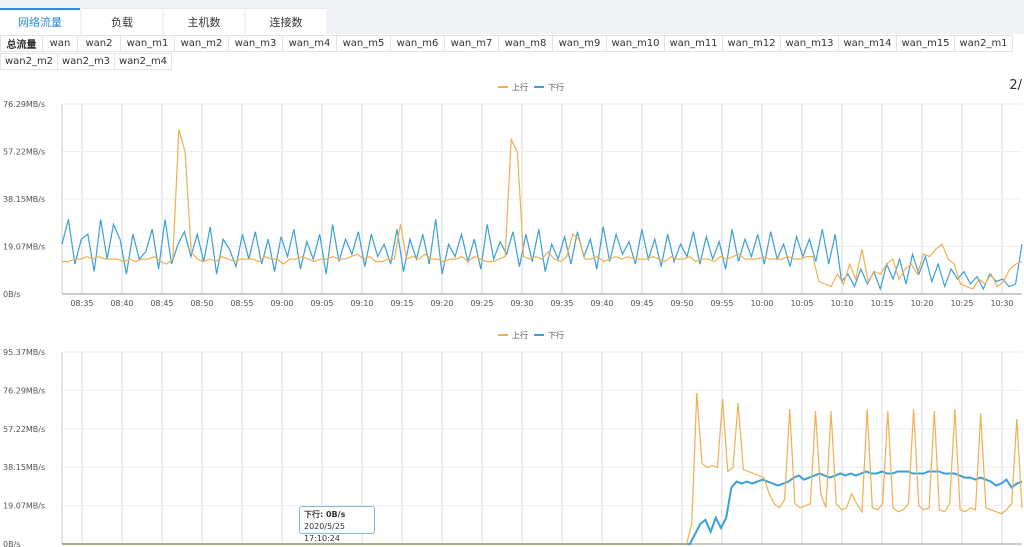 The height and width of the screenshot is (547, 1024). Describe the element at coordinates (681, 303) in the screenshot. I see `x-tick-label: 09:50` at that location.